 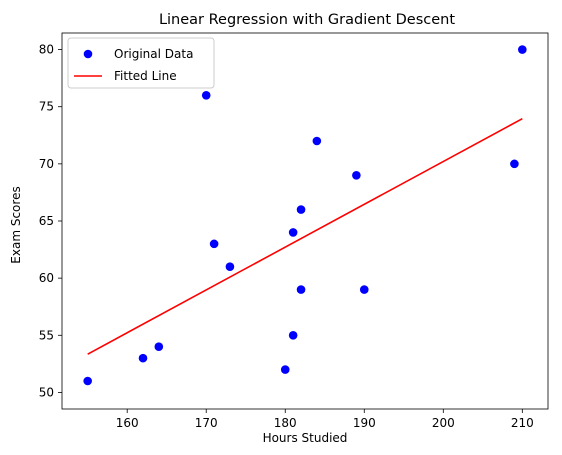 What do you see at coordinates (285, 423) in the screenshot?
I see `x-tick-label: 180` at bounding box center [285, 423].